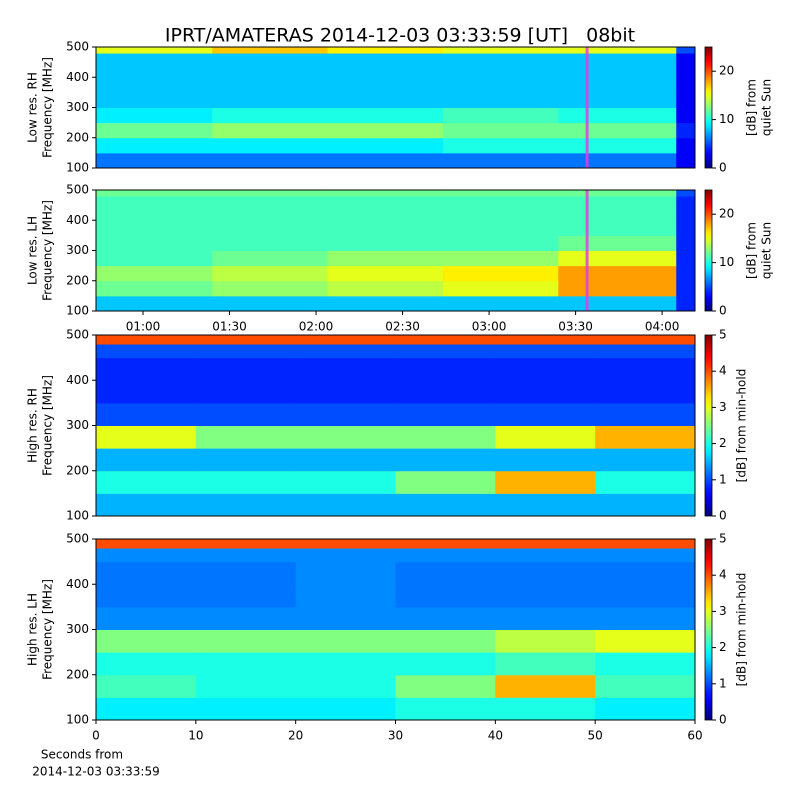 This screenshot has height=800, width=800. Describe the element at coordinates (96, 736) in the screenshot. I see `x-tick-label: 0` at that location.